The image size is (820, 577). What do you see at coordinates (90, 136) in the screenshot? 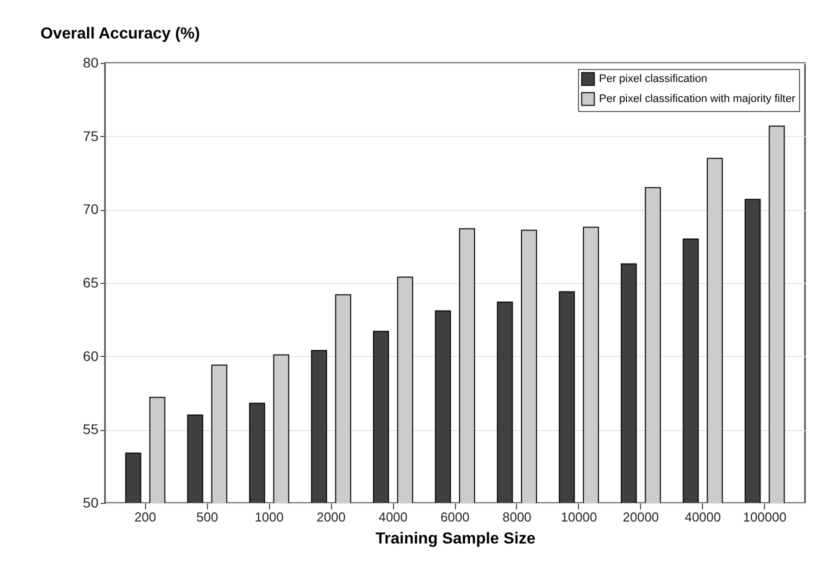
I see `y-tick-label: 75` at bounding box center [90, 136].